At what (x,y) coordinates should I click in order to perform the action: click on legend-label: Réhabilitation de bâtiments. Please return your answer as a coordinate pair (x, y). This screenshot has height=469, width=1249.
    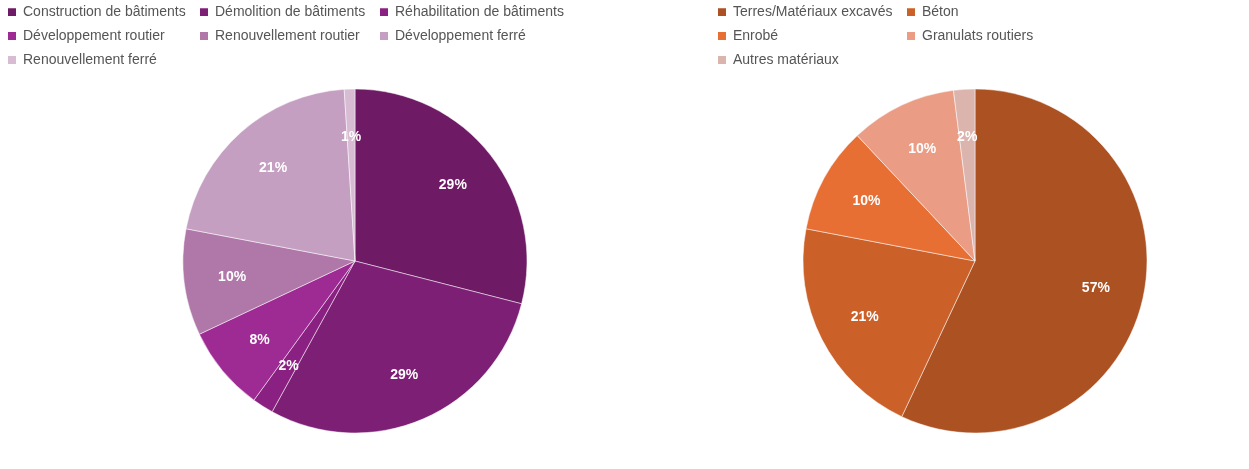
    Looking at the image, I should click on (479, 11).